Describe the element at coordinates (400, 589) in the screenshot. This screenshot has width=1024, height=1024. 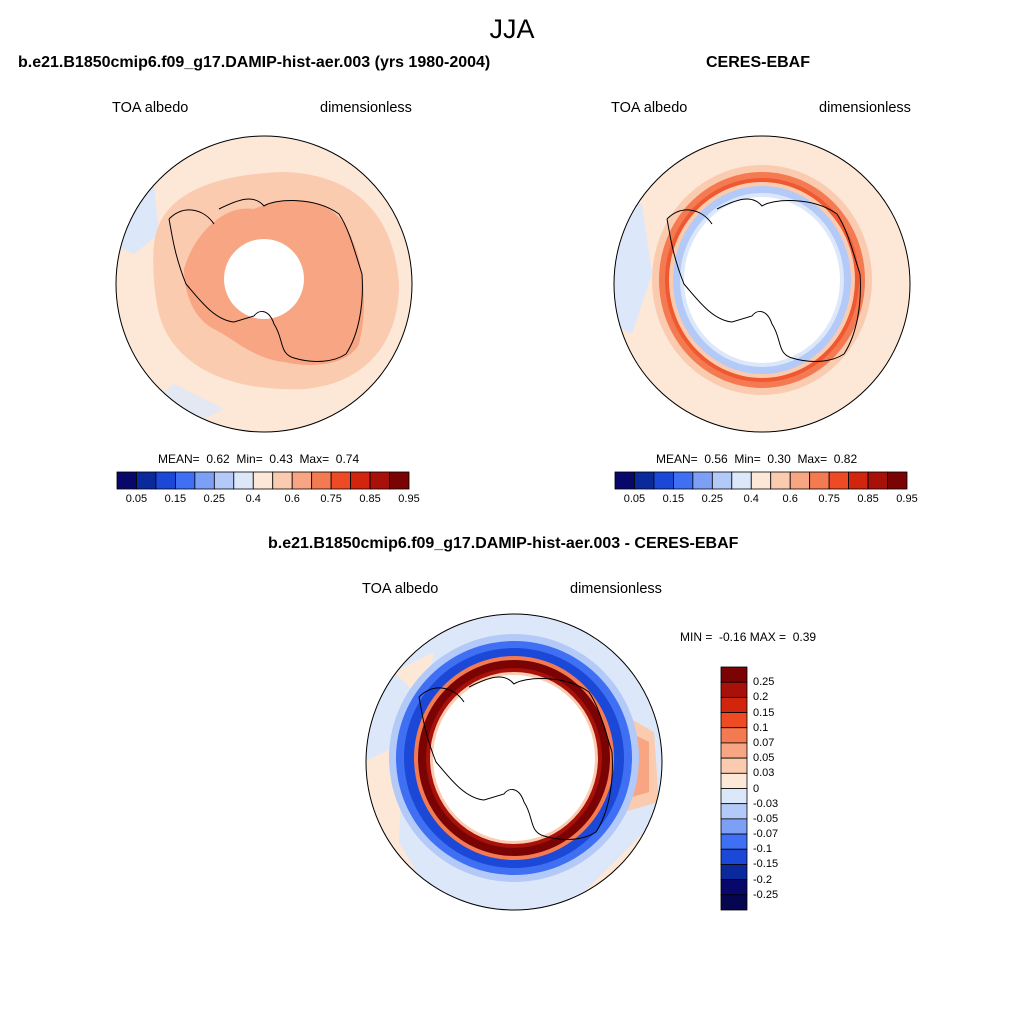
I see `panel3-variable-label: TOA albedo` at that location.